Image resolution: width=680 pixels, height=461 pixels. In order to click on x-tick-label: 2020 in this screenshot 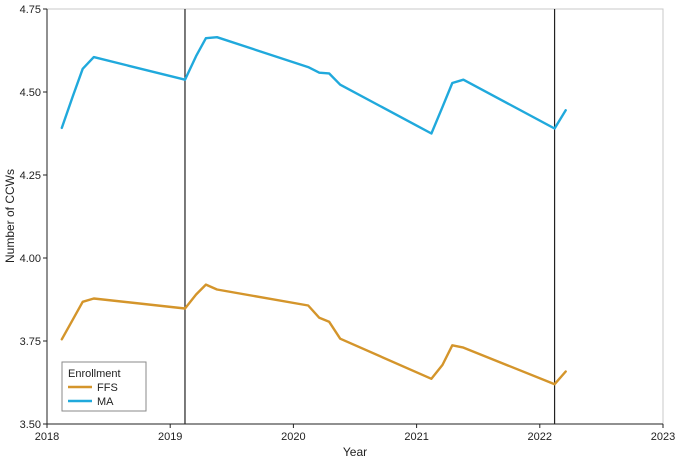, I will do `click(293, 437)`.